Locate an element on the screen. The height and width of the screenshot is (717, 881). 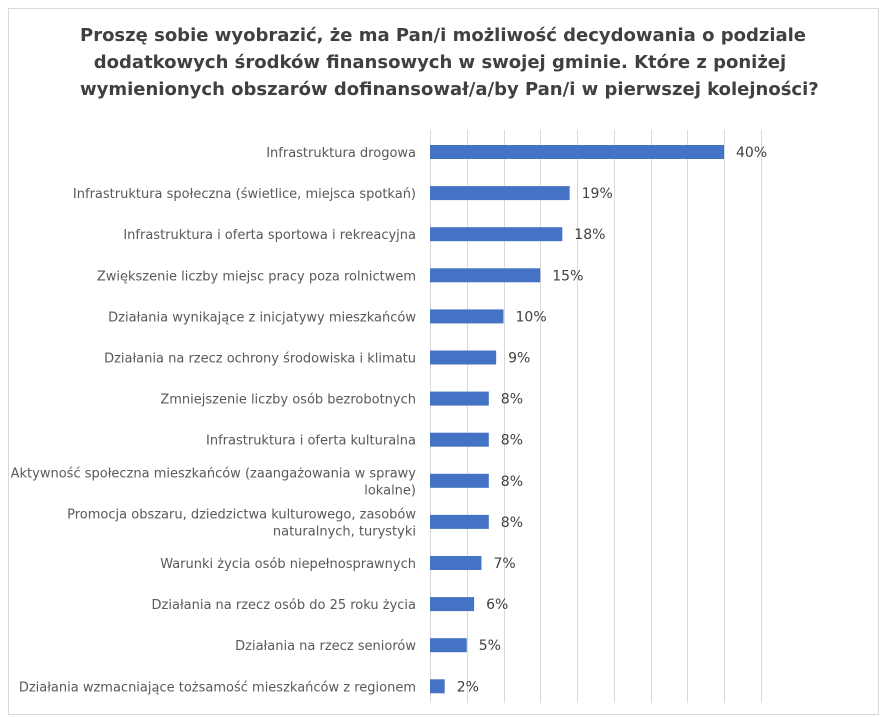
category-label-12: Działania na rzecz seniorów is located at coordinates (325, 646).